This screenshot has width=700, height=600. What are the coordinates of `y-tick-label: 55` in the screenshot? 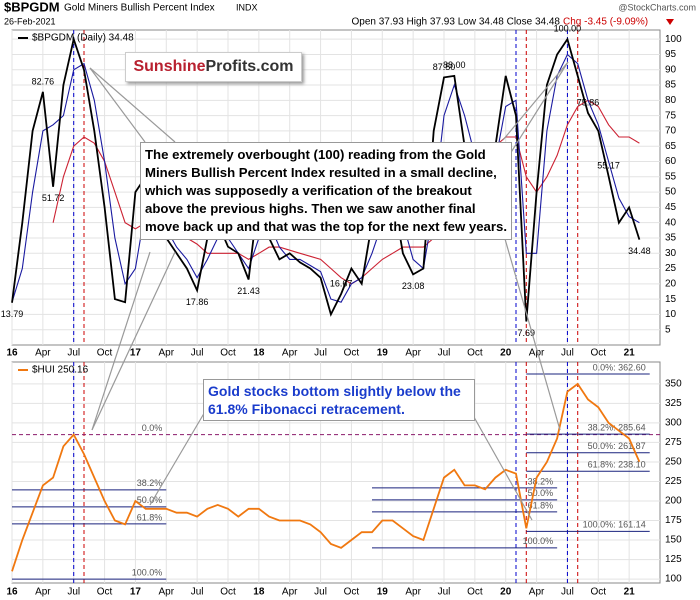 It's located at (671, 176).